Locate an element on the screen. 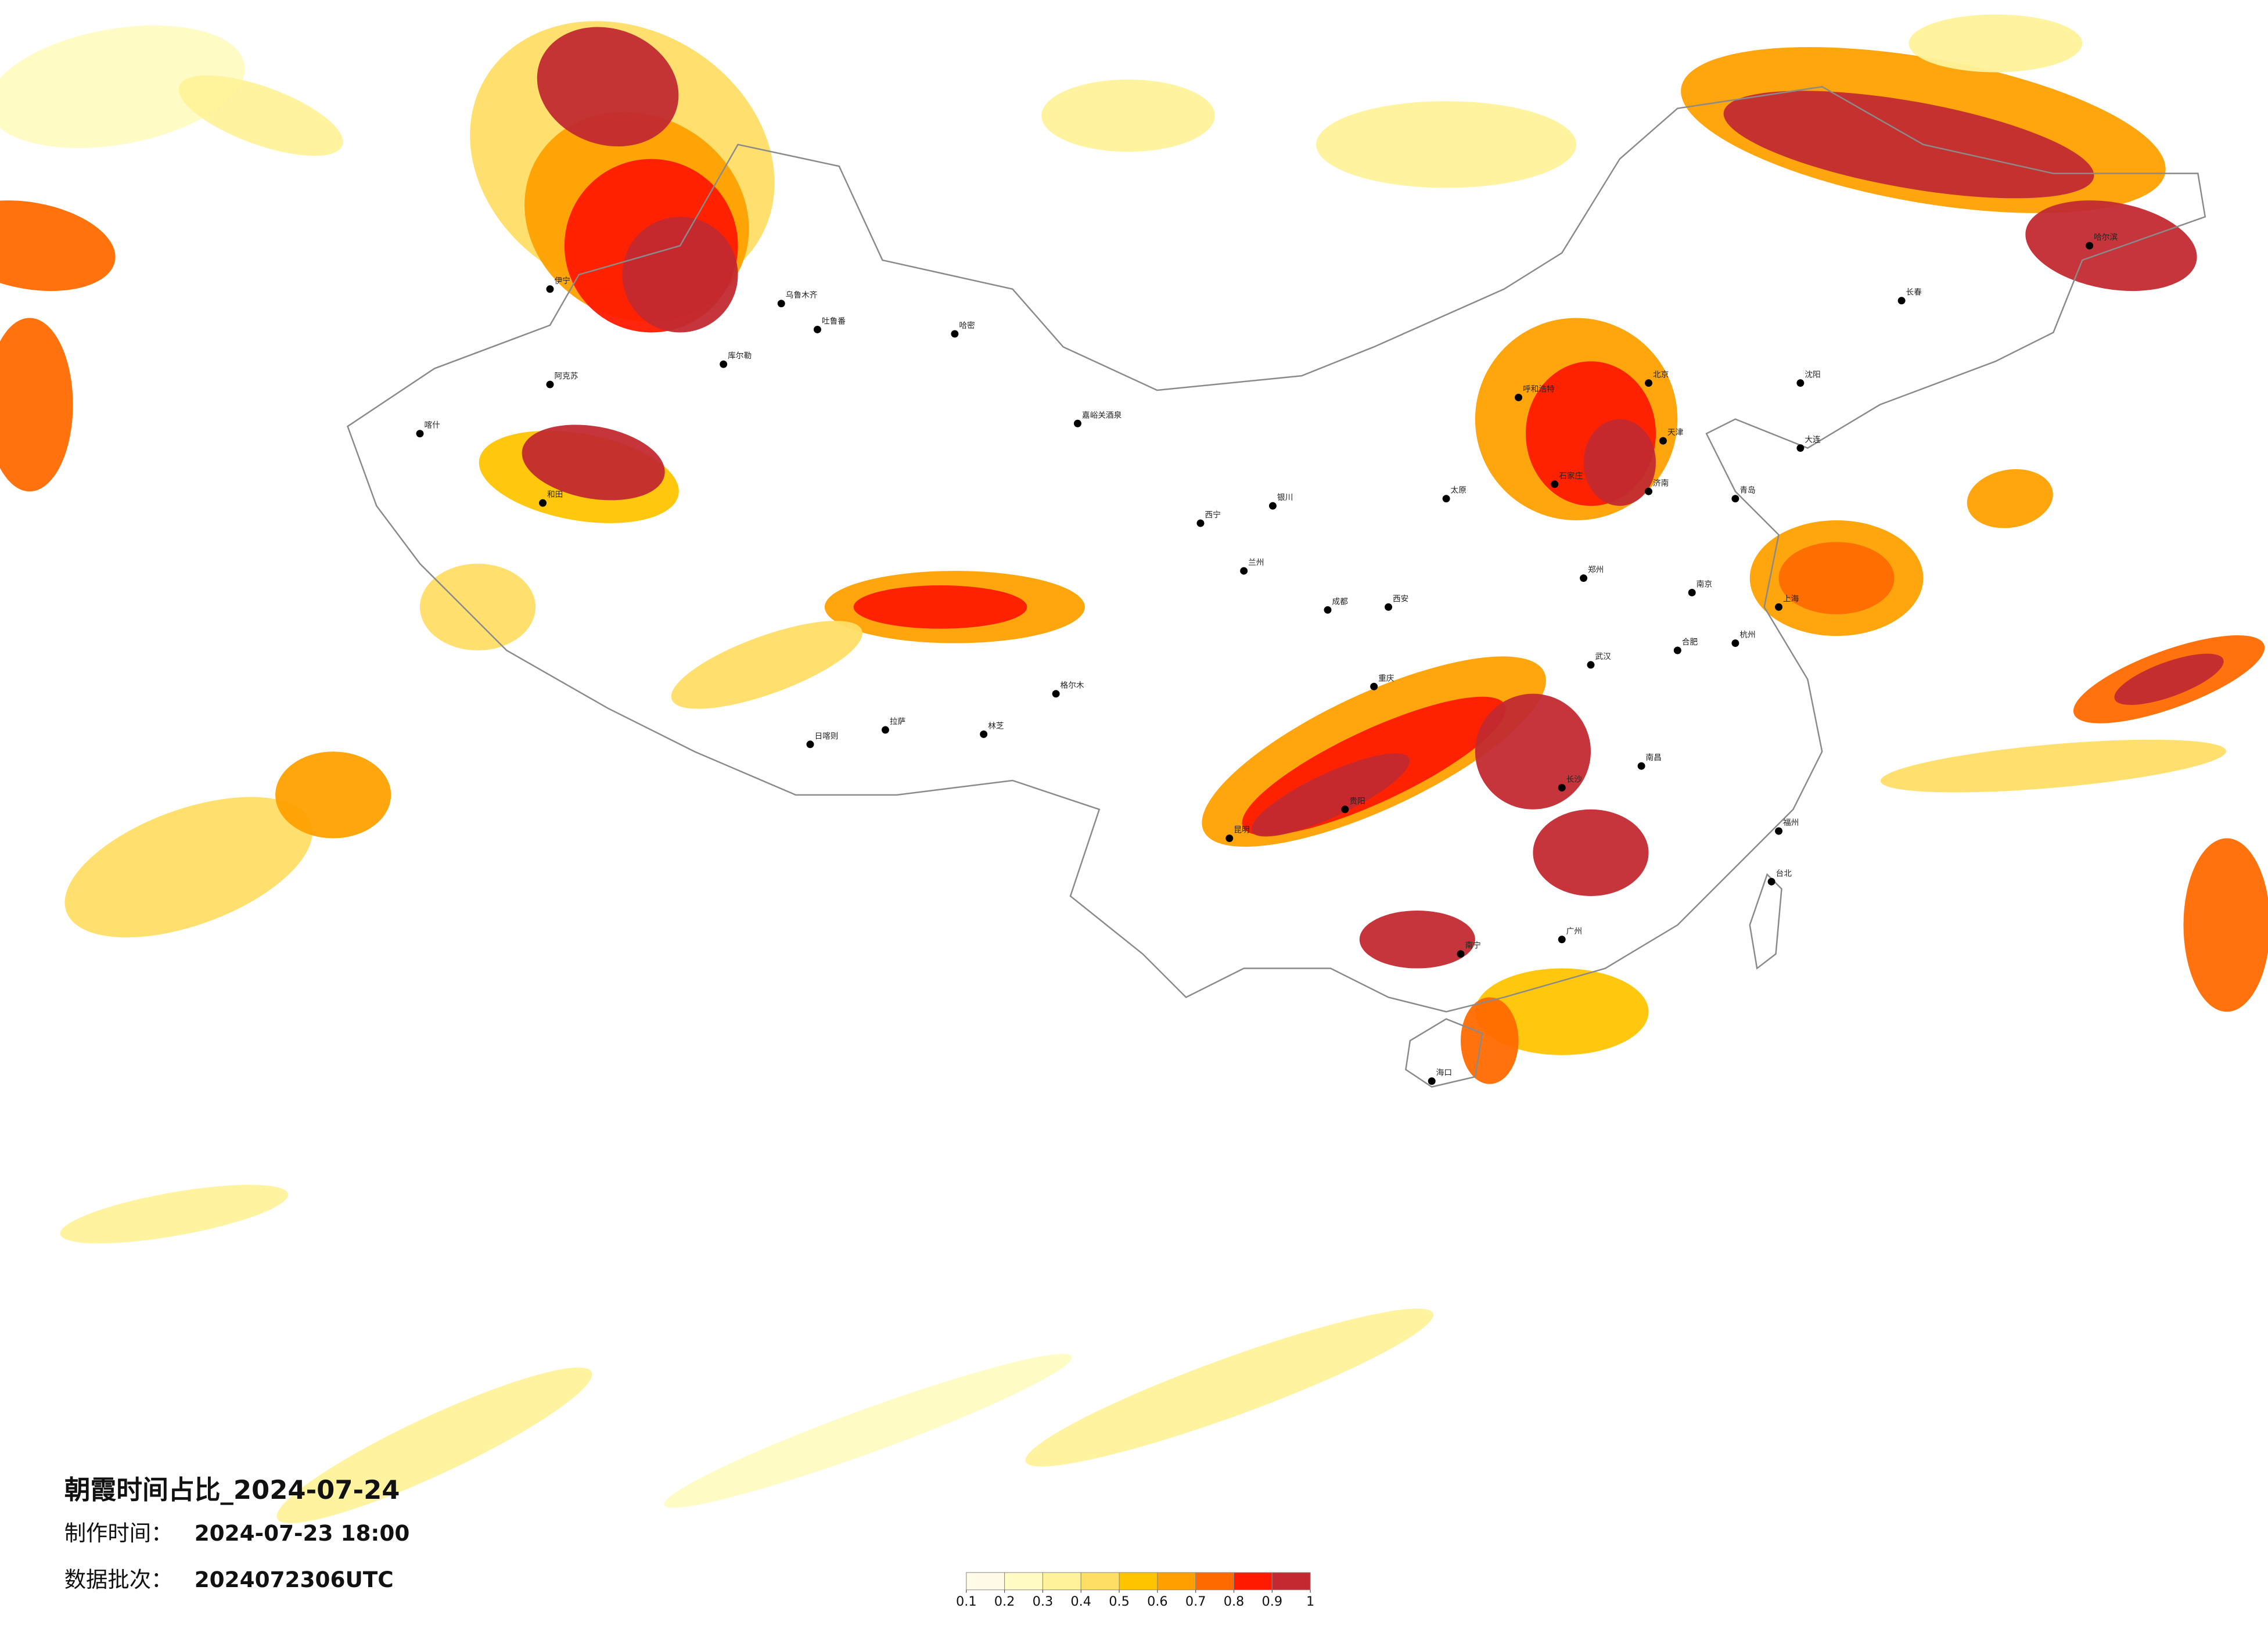 The image size is (2268, 1626). city-label: 上海 is located at coordinates (1791, 598).